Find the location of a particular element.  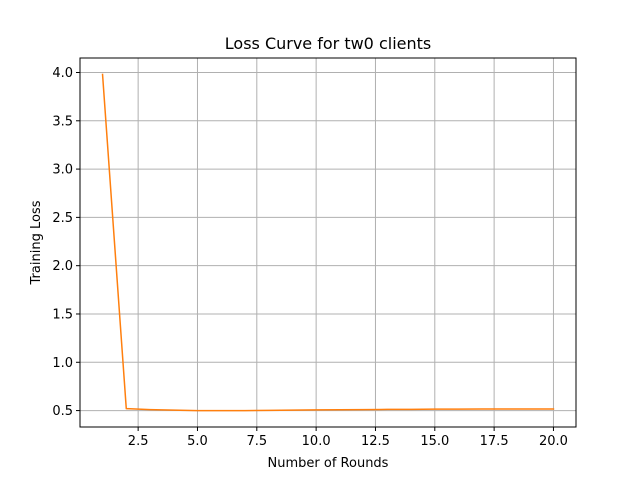

y-tick-label: 1.5 is located at coordinates (62, 314).